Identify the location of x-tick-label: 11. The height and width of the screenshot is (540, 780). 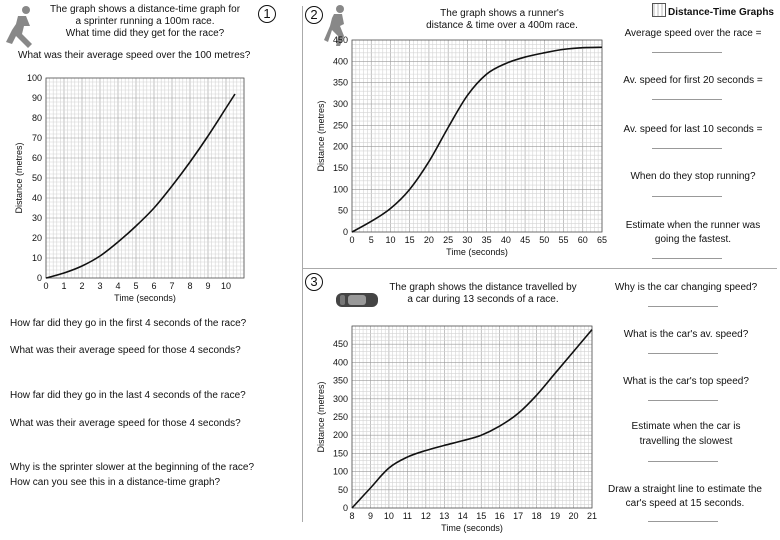
(407, 516).